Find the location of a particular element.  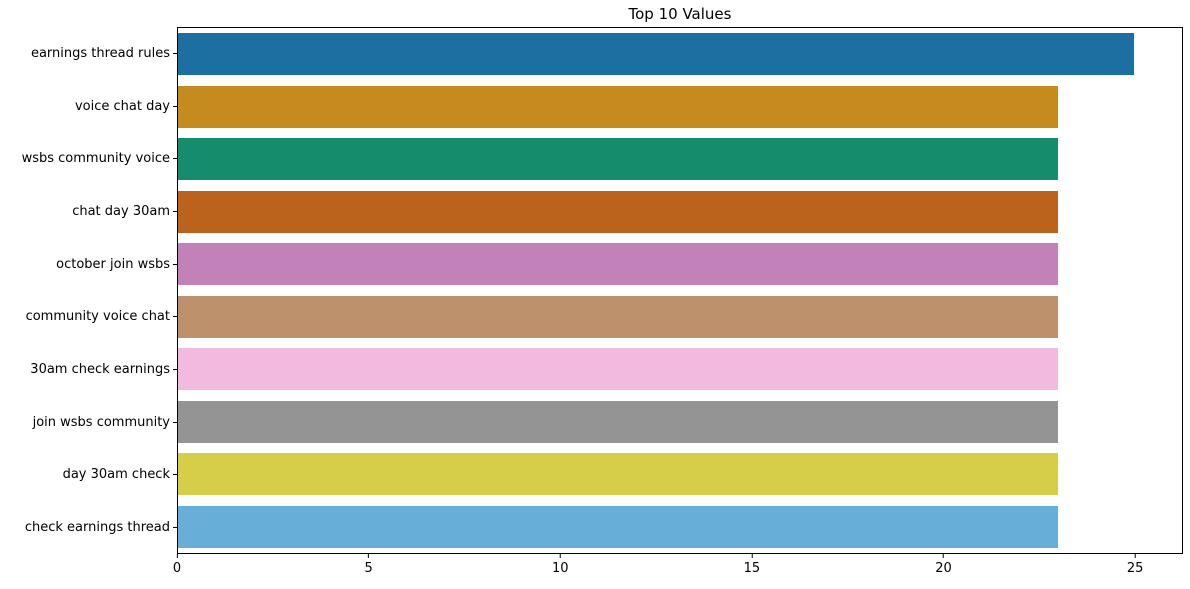

y-tick-row: voice chat day is located at coordinates (88, 106).